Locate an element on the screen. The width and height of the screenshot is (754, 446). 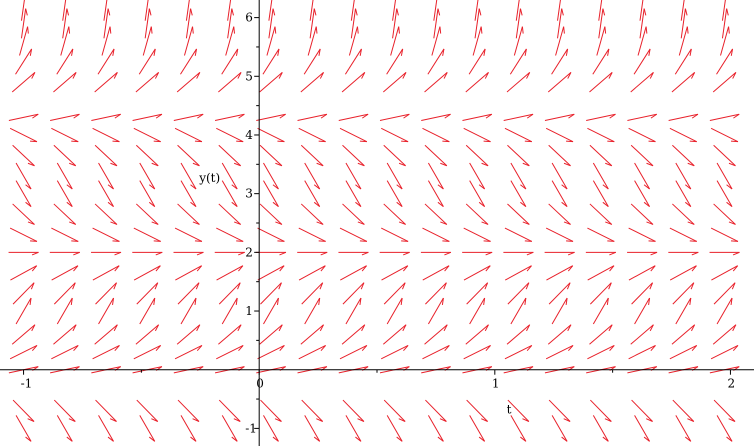
x-tick-label: 2 is located at coordinates (731, 384).